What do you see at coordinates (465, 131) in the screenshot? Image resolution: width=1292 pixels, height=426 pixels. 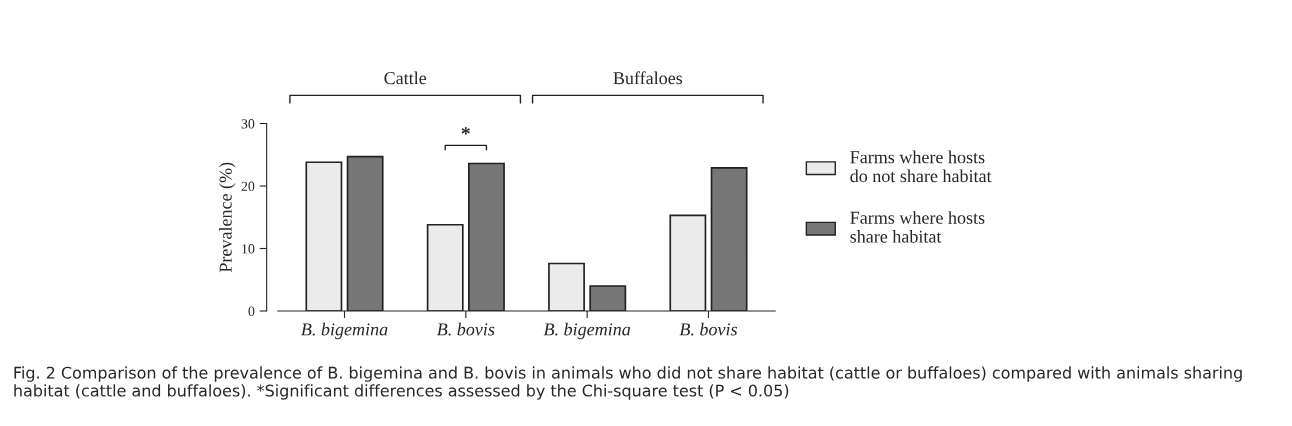 I see `annotation: *` at bounding box center [465, 131].